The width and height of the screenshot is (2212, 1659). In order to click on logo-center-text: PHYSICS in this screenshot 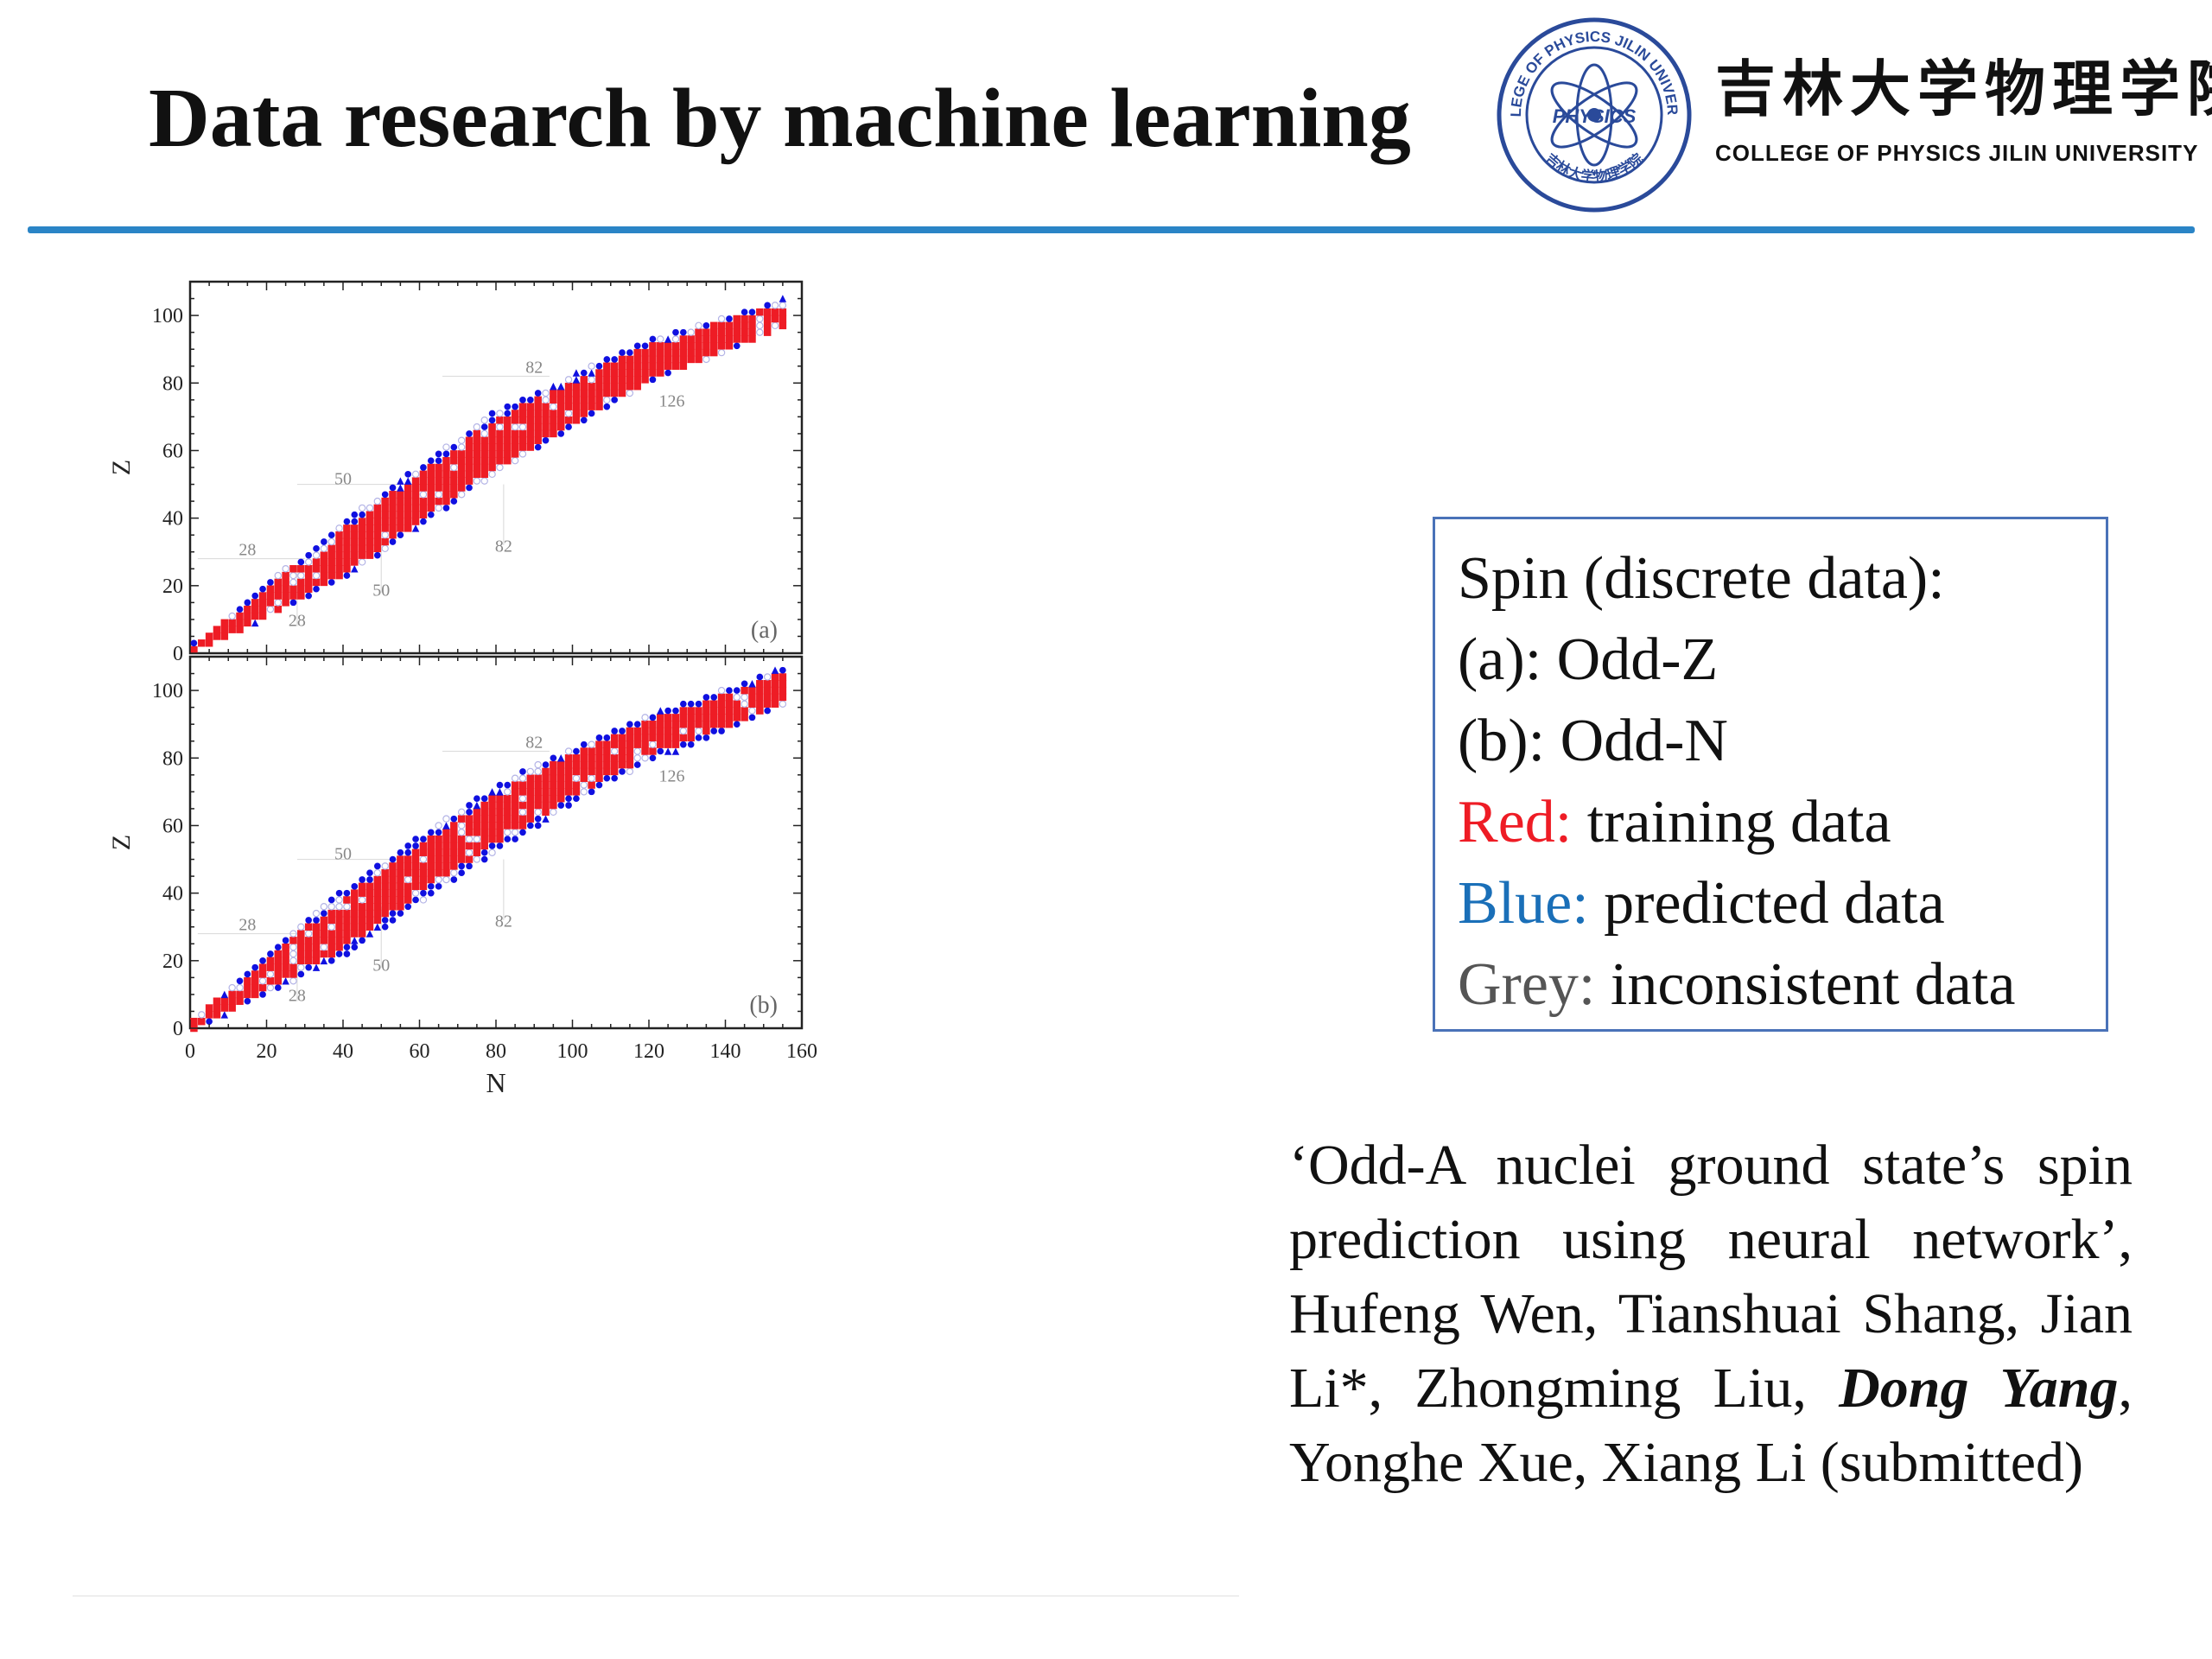, I will do `click(1595, 116)`.